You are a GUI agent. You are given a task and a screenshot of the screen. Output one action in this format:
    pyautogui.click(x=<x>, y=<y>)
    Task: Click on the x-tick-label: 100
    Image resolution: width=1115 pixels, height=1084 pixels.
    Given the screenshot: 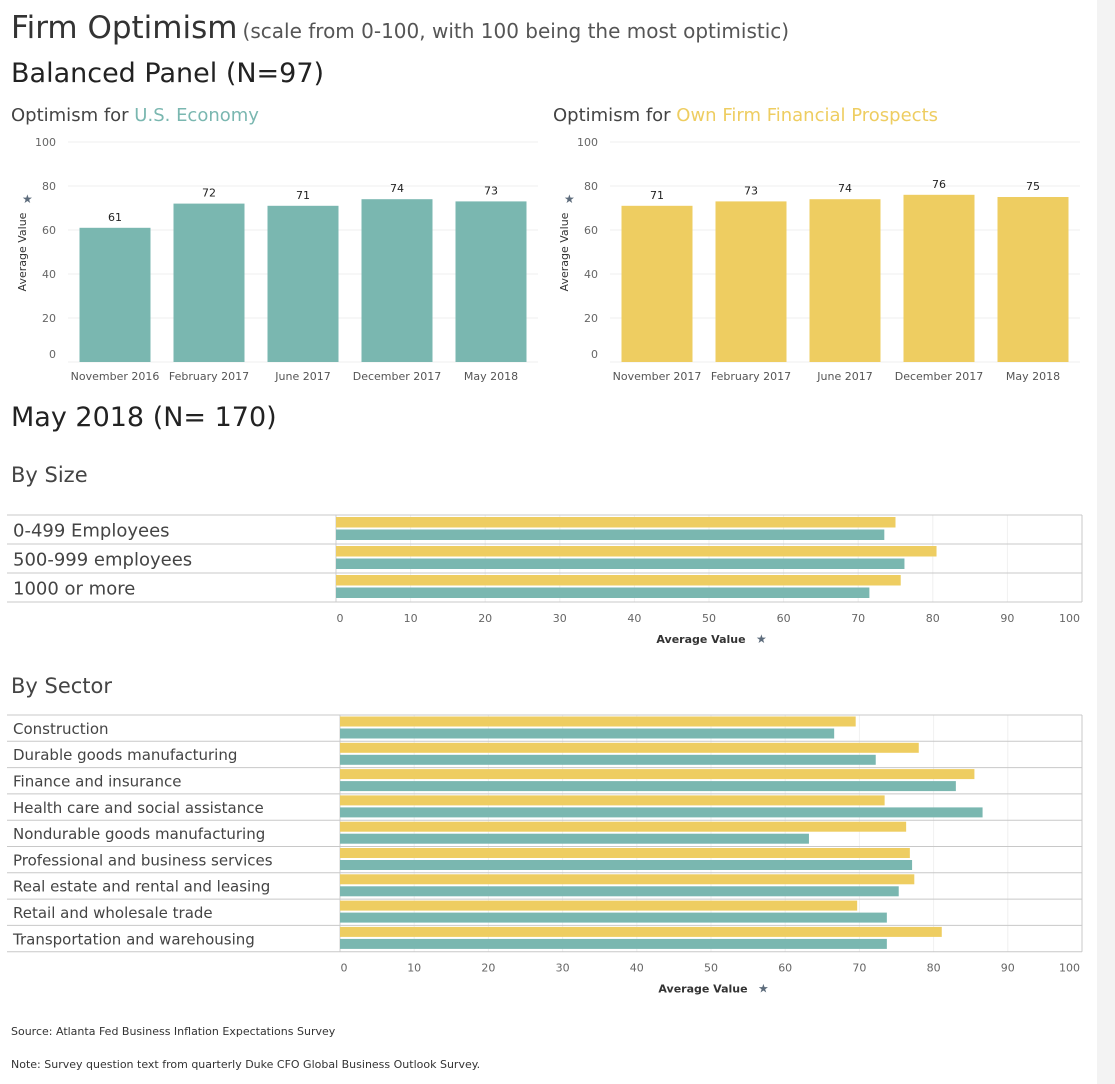 What is the action you would take?
    pyautogui.click(x=1069, y=618)
    